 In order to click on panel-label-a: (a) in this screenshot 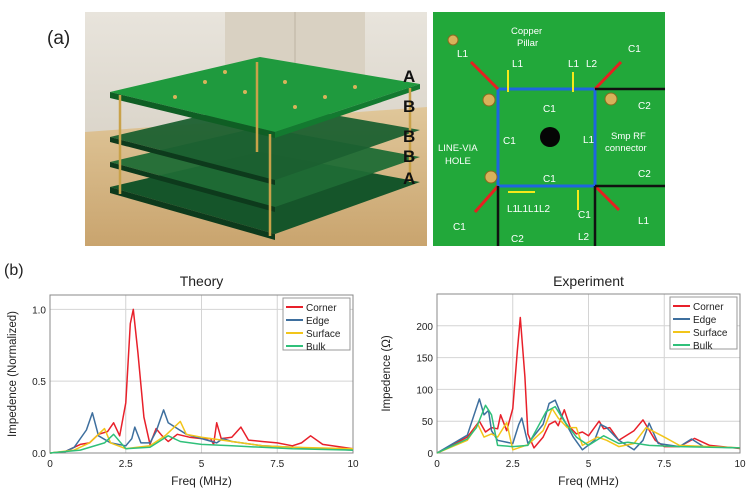, I will do `click(59, 38)`.